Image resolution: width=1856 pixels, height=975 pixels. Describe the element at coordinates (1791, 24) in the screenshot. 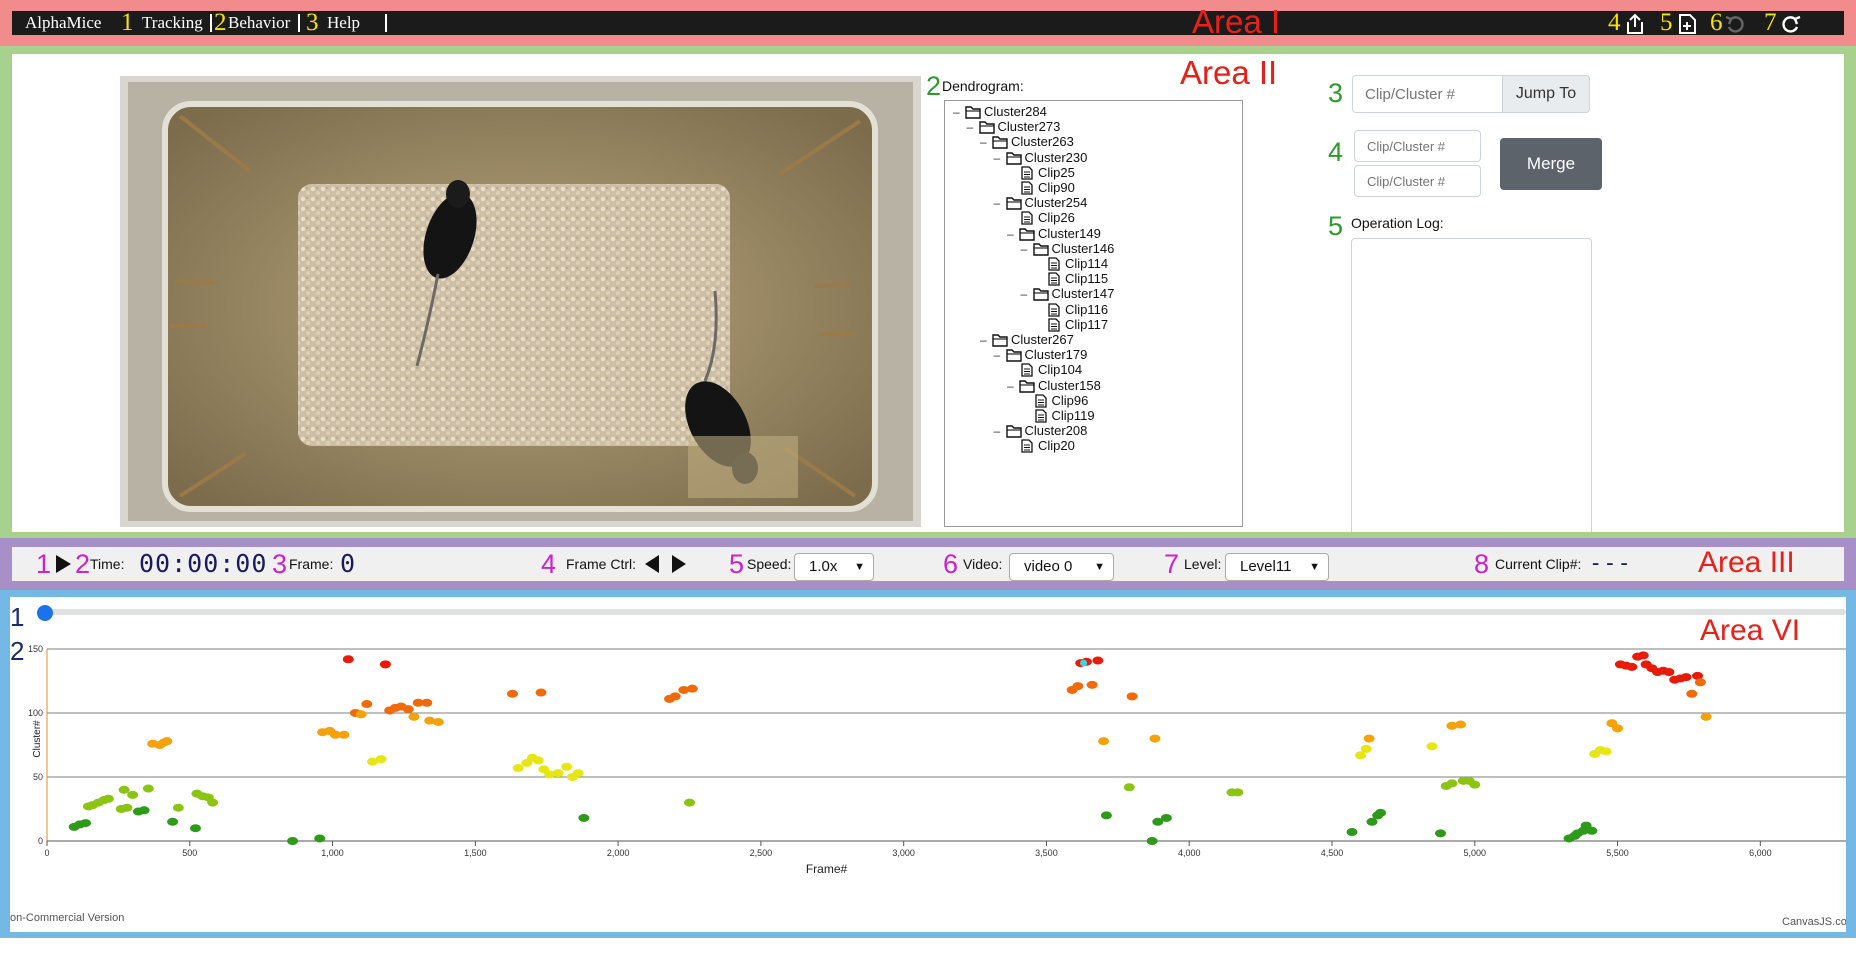

I see `redo-icon` at that location.